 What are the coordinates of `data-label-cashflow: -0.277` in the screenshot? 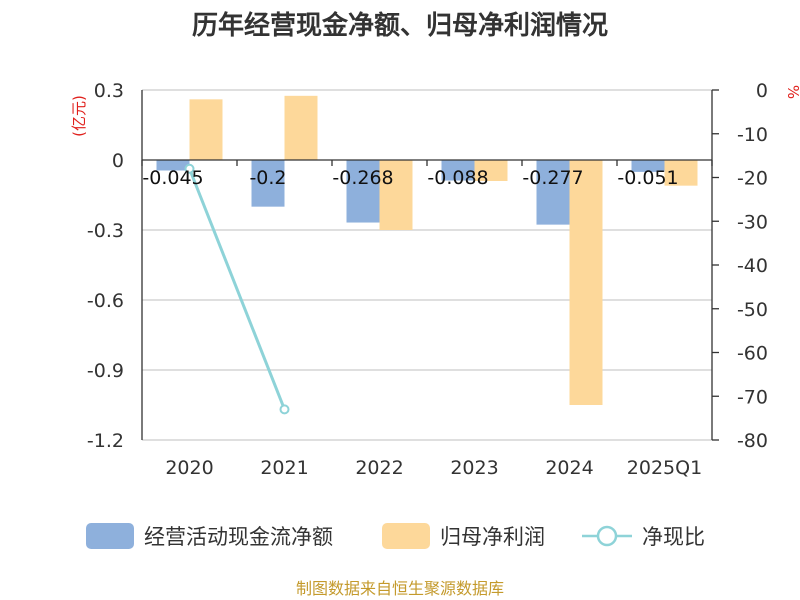 It's located at (552, 178).